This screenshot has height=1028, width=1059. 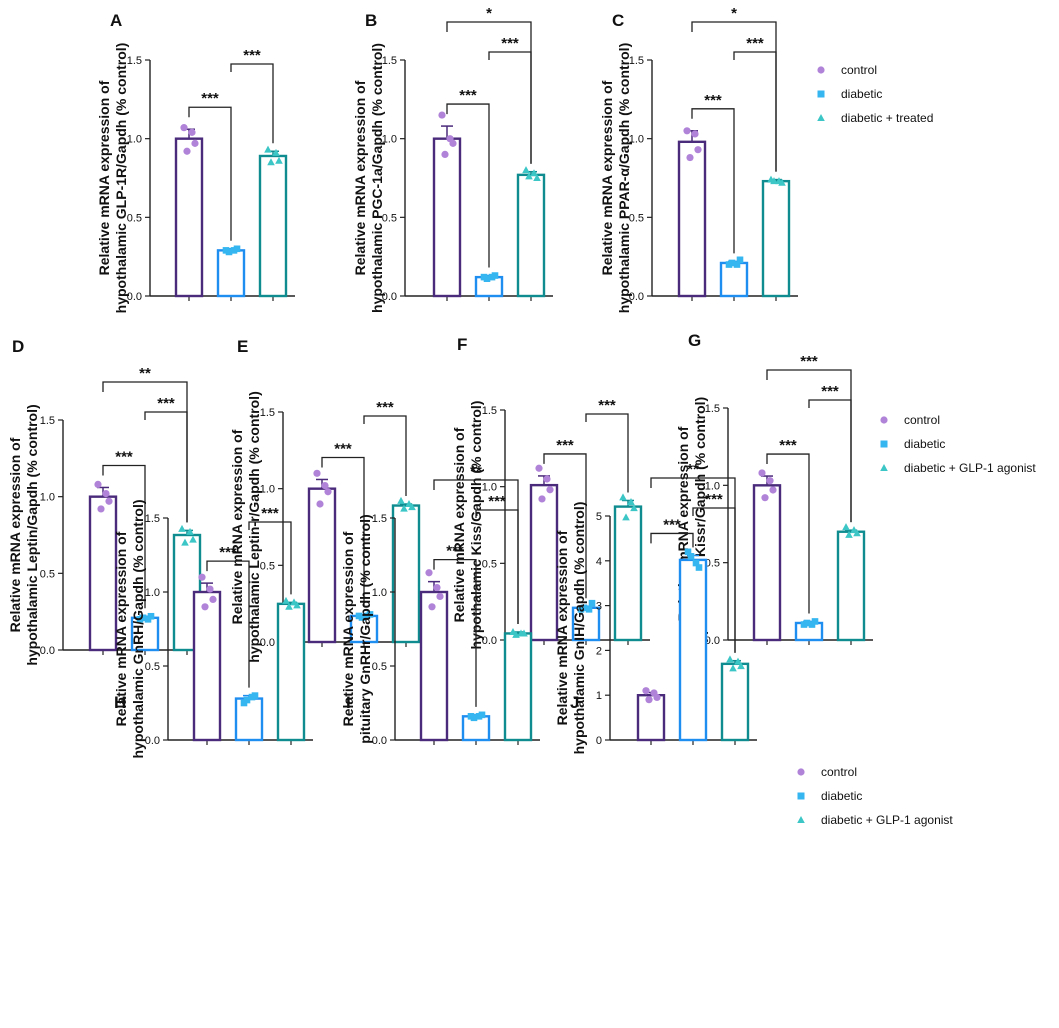 I want to click on y-axis-label-line: hypothalamic Kiss/Gapdh (% control), so click(x=476, y=525).